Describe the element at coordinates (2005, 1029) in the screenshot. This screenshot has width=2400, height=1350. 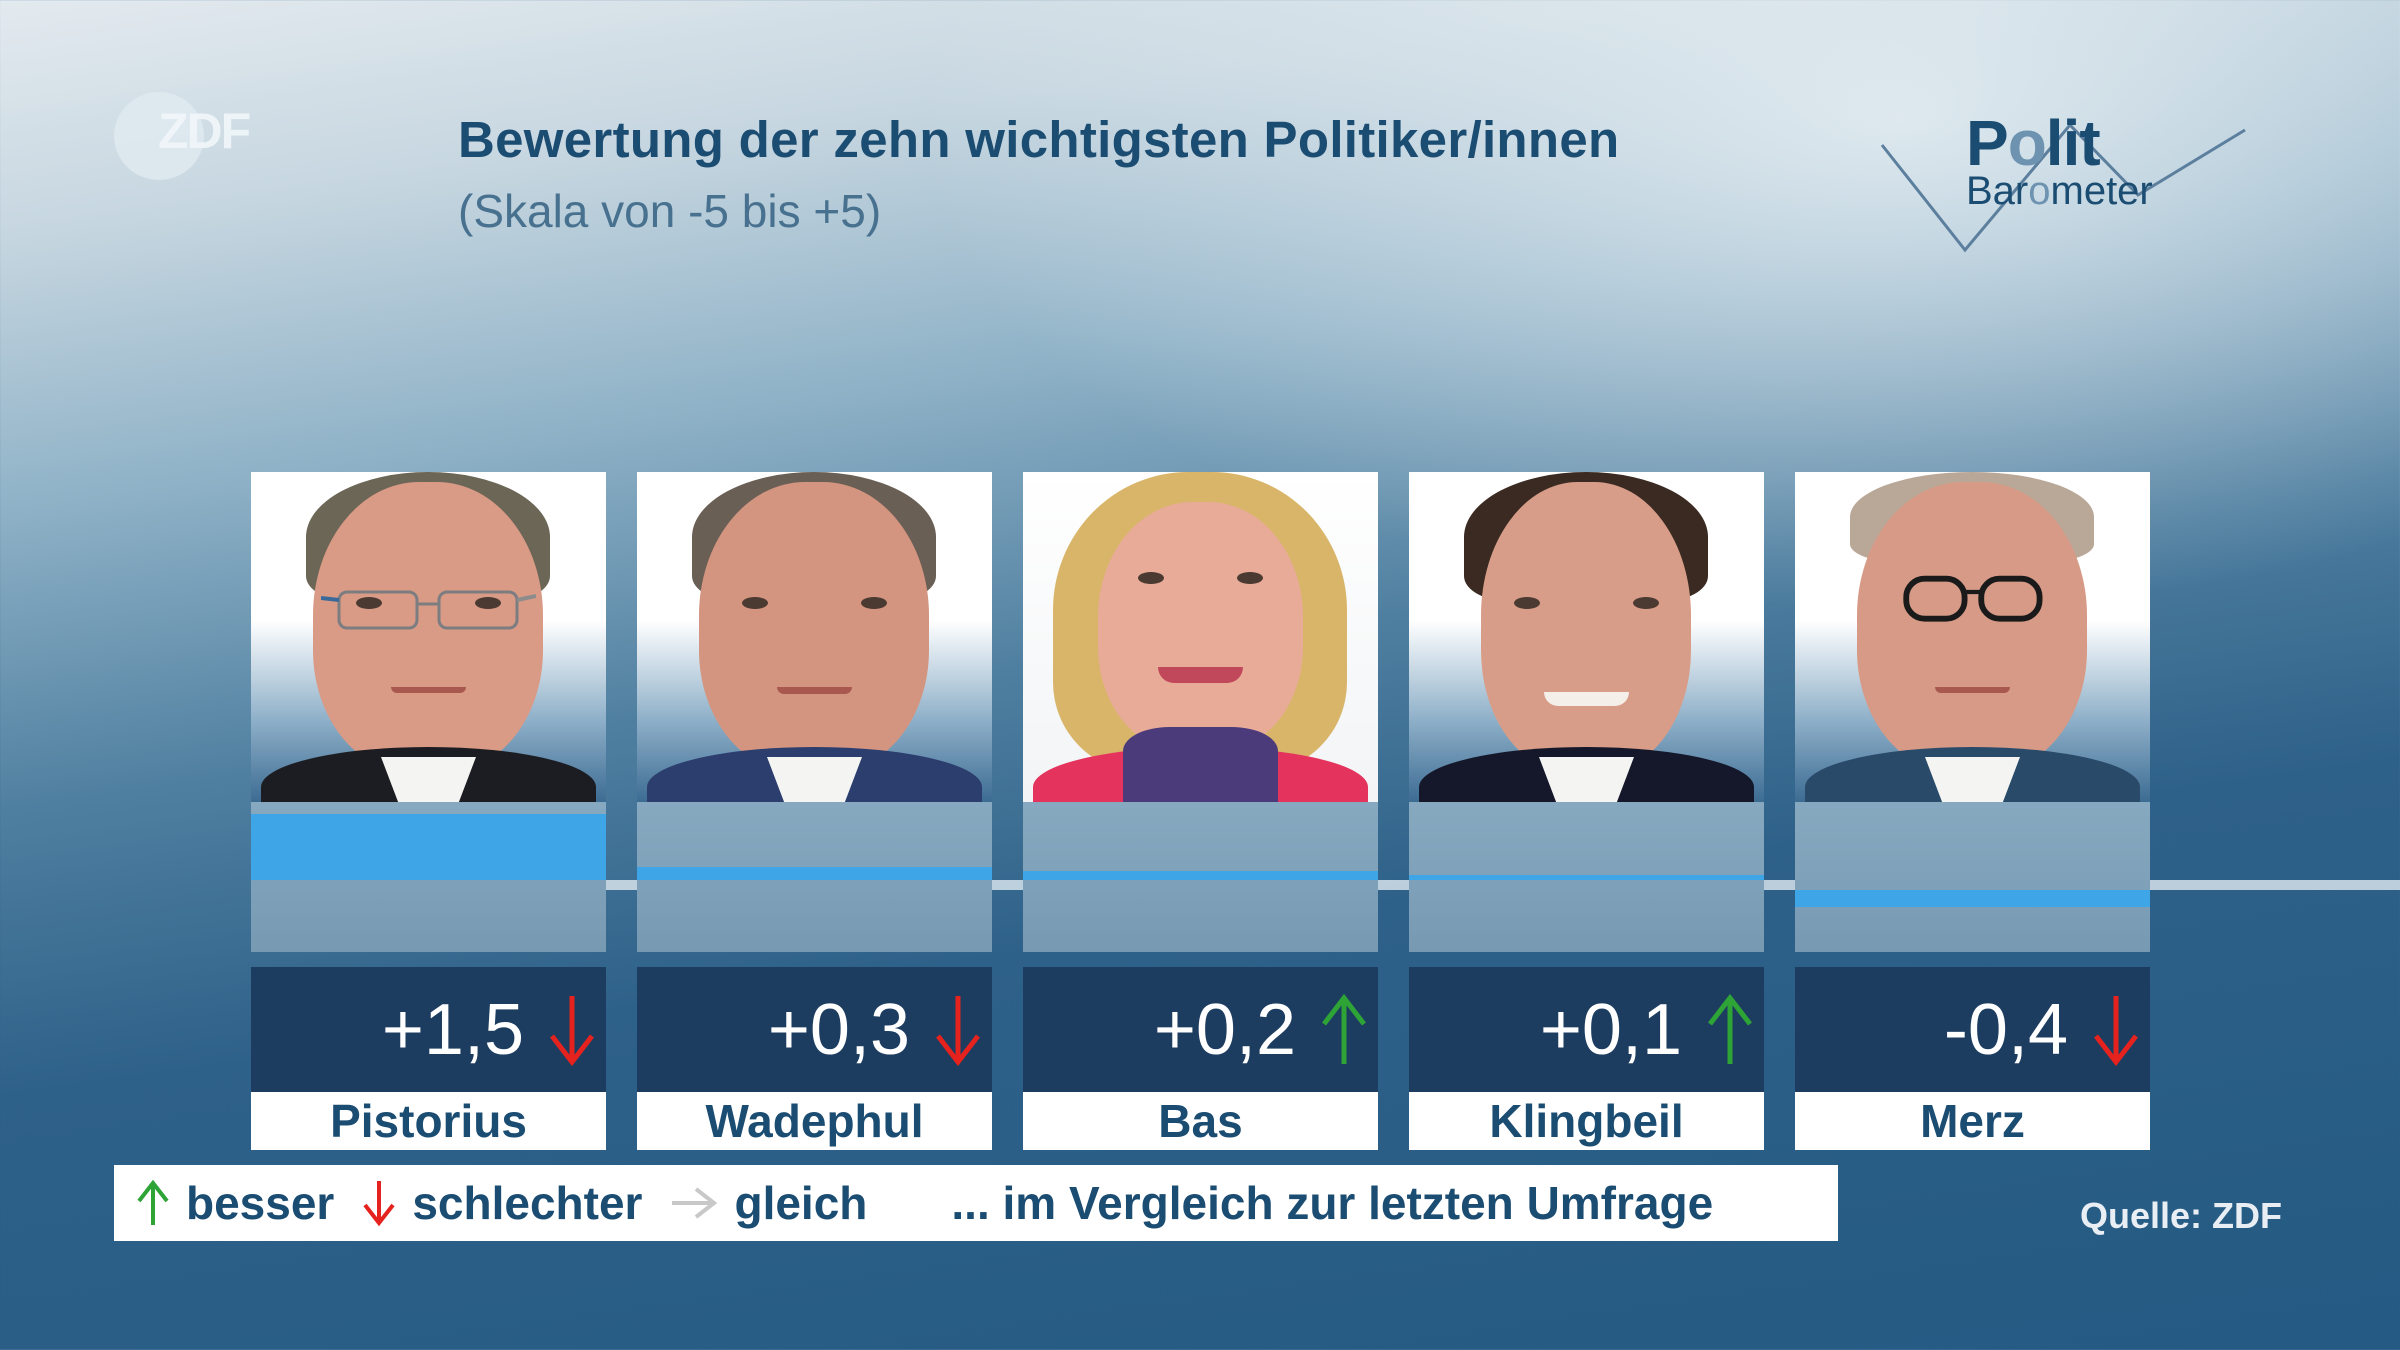
I see `rating-value: -0,4` at that location.